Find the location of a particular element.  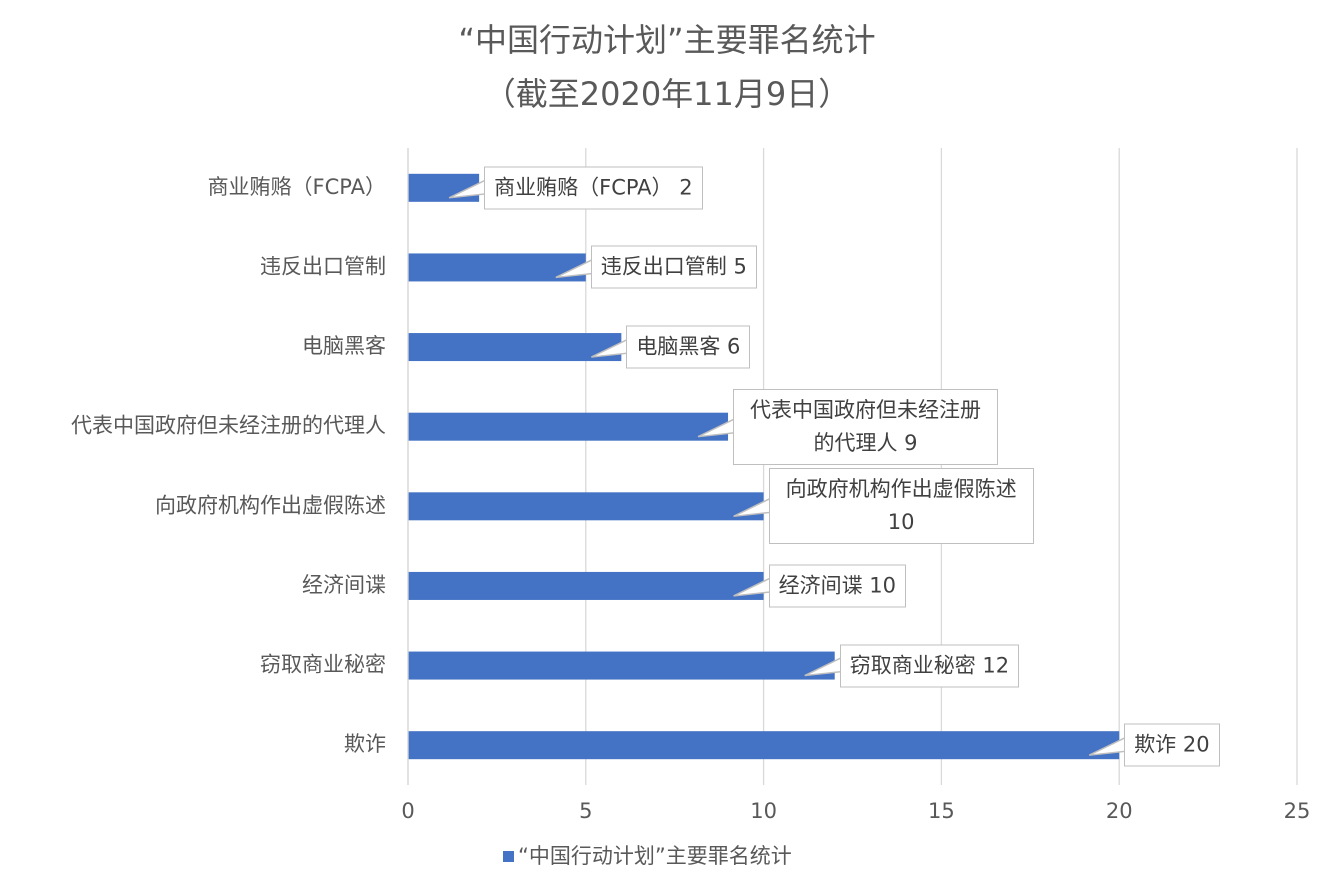

y-tick-label: 代表中国政府但未经注册的代理人 is located at coordinates (228, 426).